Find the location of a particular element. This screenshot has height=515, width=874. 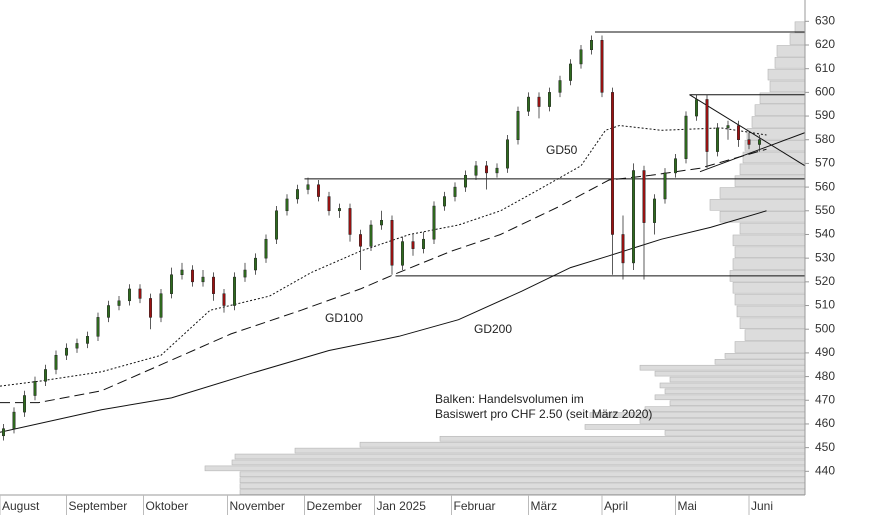

x-tick-label: August is located at coordinates (21, 506).